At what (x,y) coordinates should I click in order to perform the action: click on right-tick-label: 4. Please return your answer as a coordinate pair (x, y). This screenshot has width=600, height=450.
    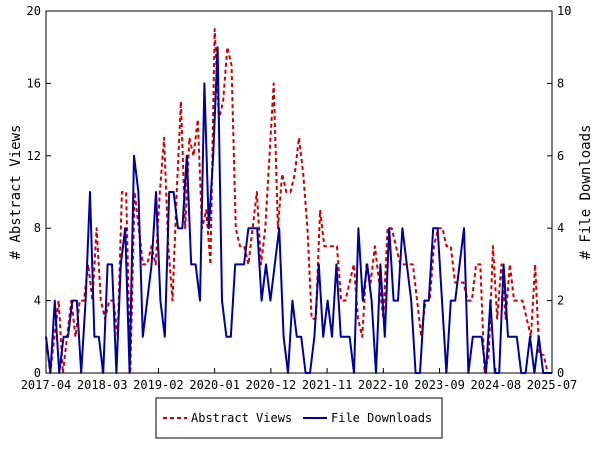
    Looking at the image, I should click on (560, 228).